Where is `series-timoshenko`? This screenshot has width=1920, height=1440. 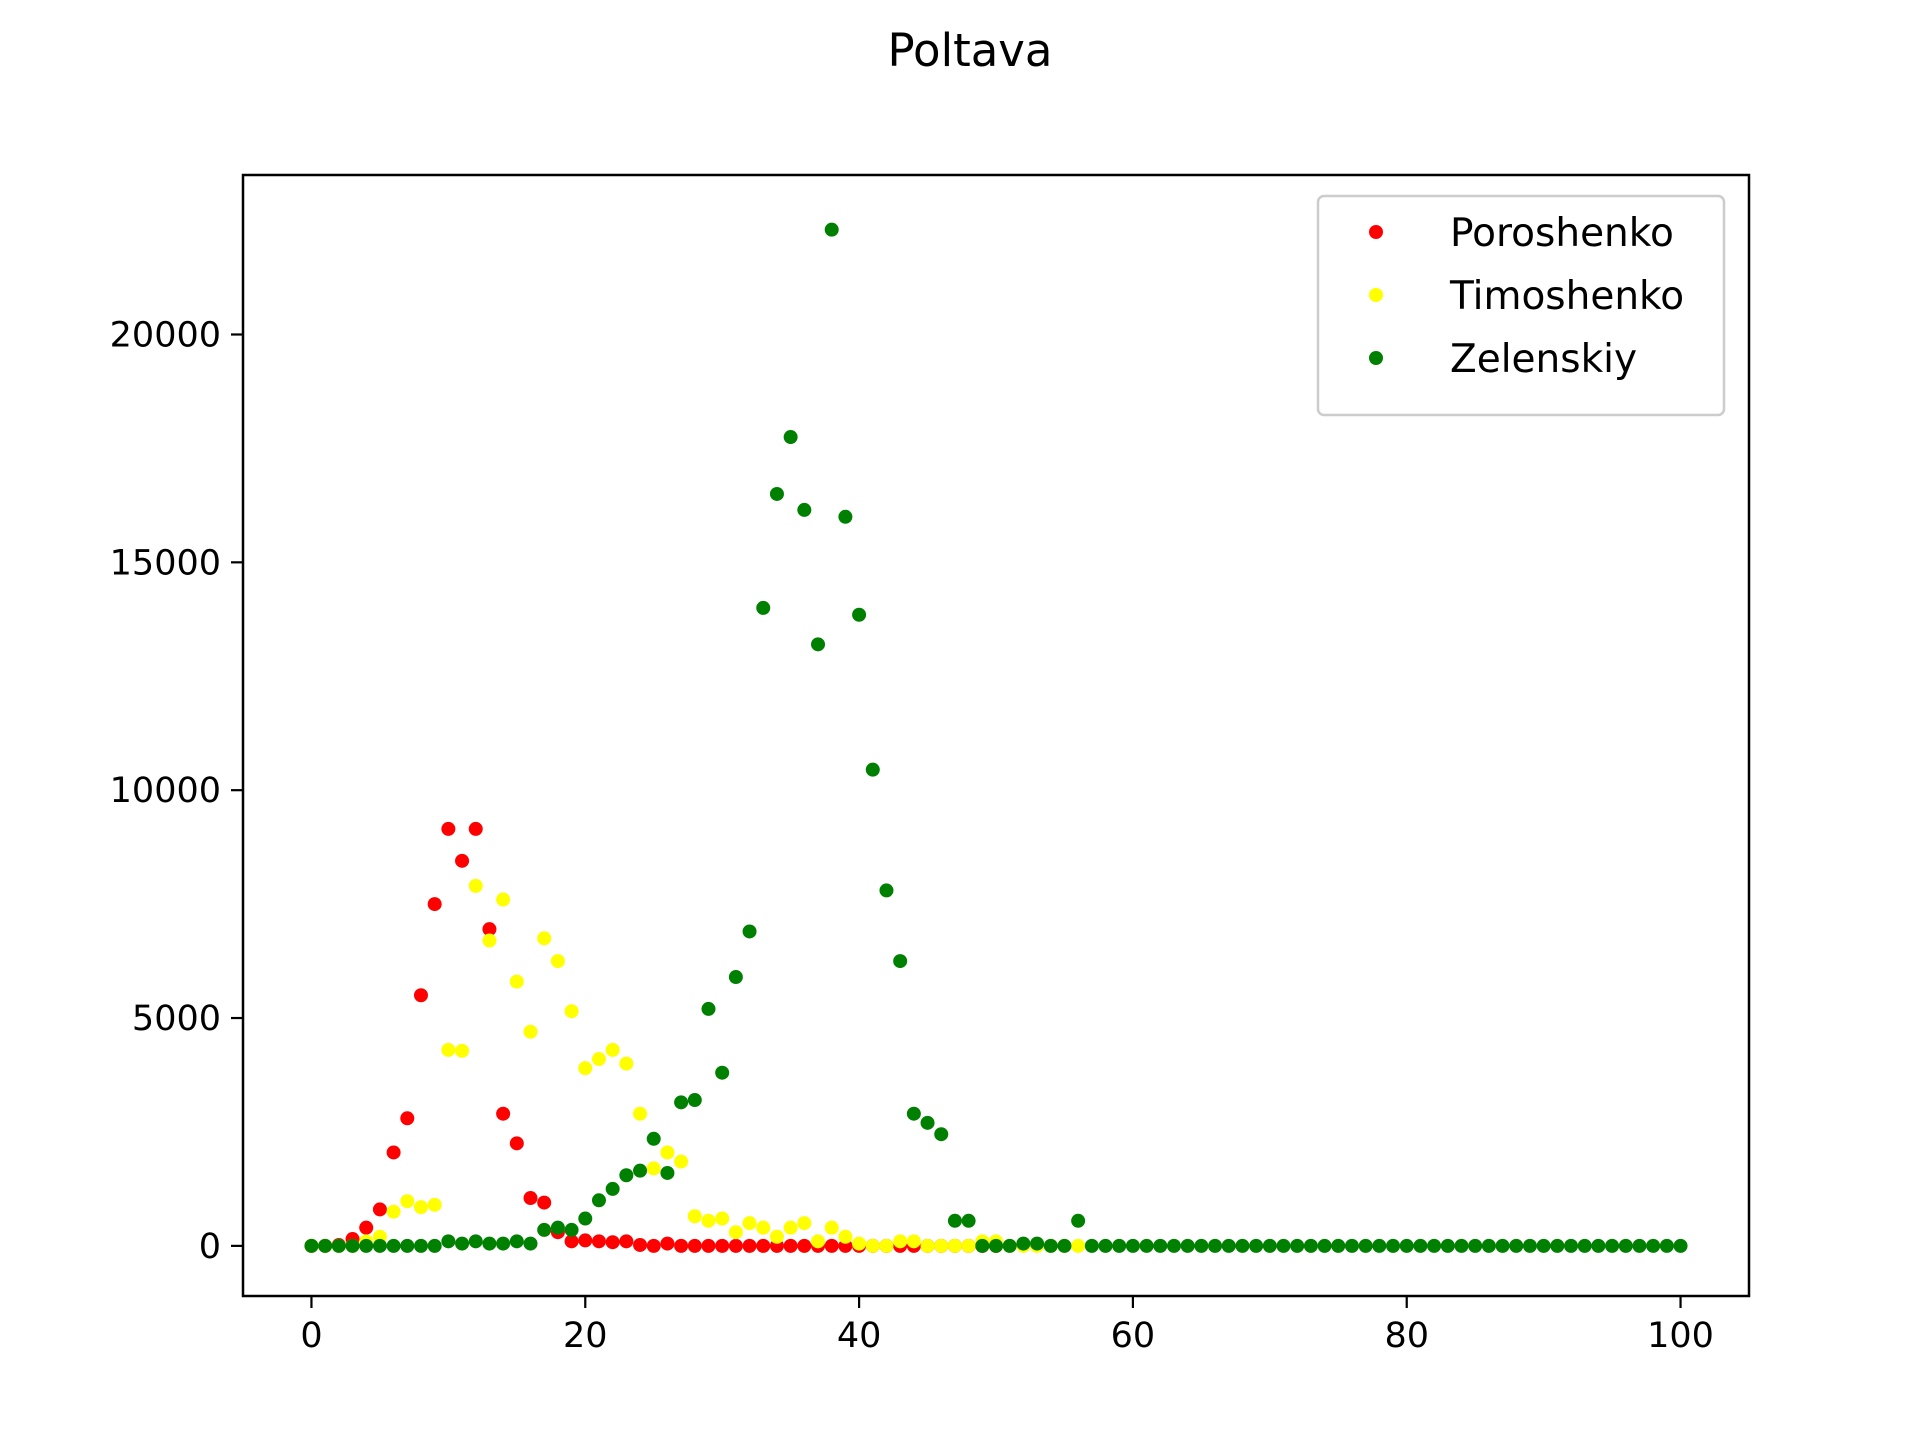
series-timoshenko is located at coordinates (695, 1065).